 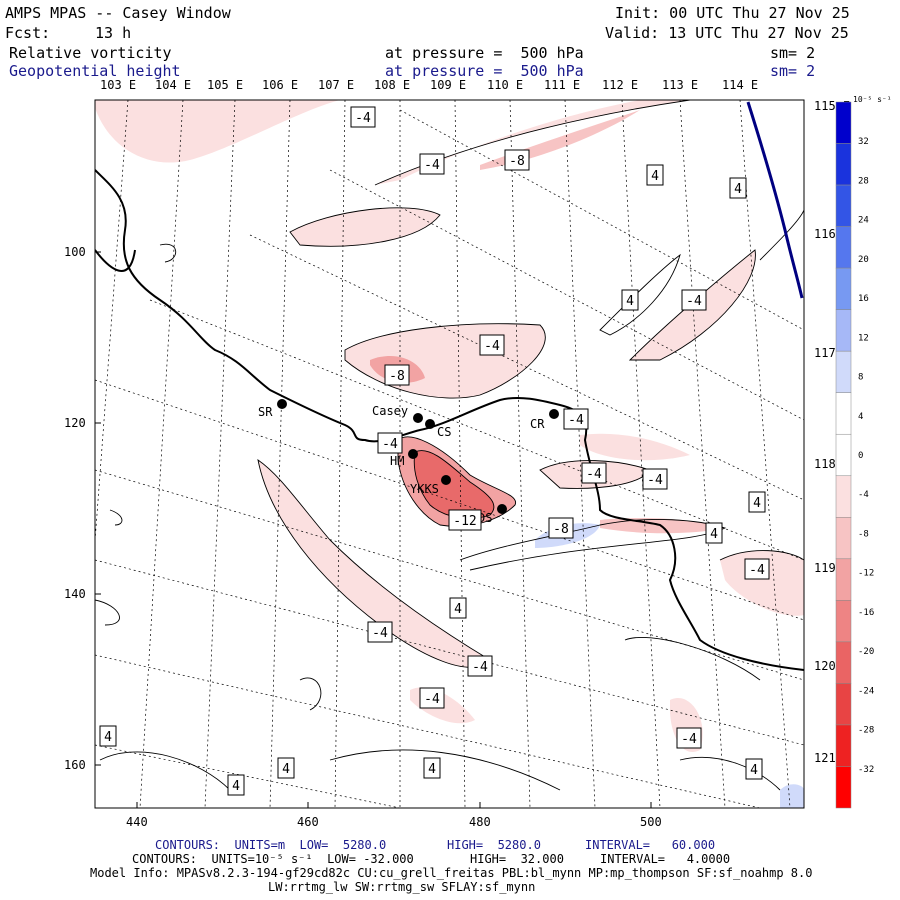 I want to click on footer-height-interval: INTERVAL= 60.000, so click(x=650, y=845).